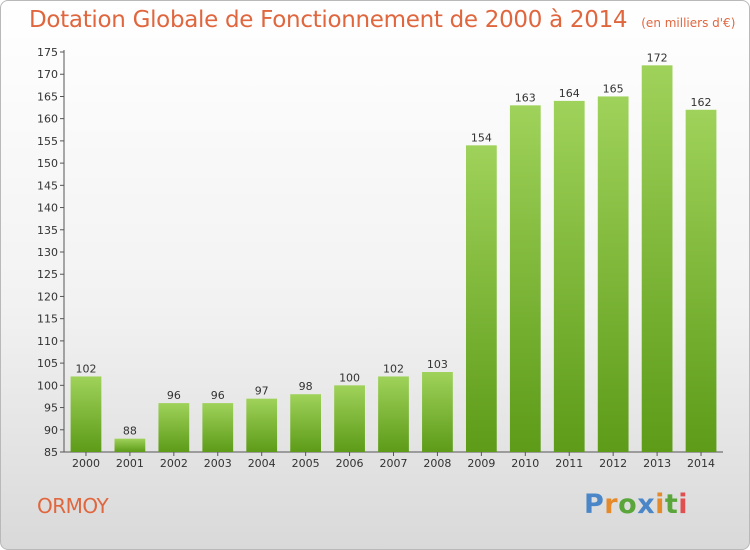 This screenshot has width=750, height=550. I want to click on bar-2011, so click(569, 276).